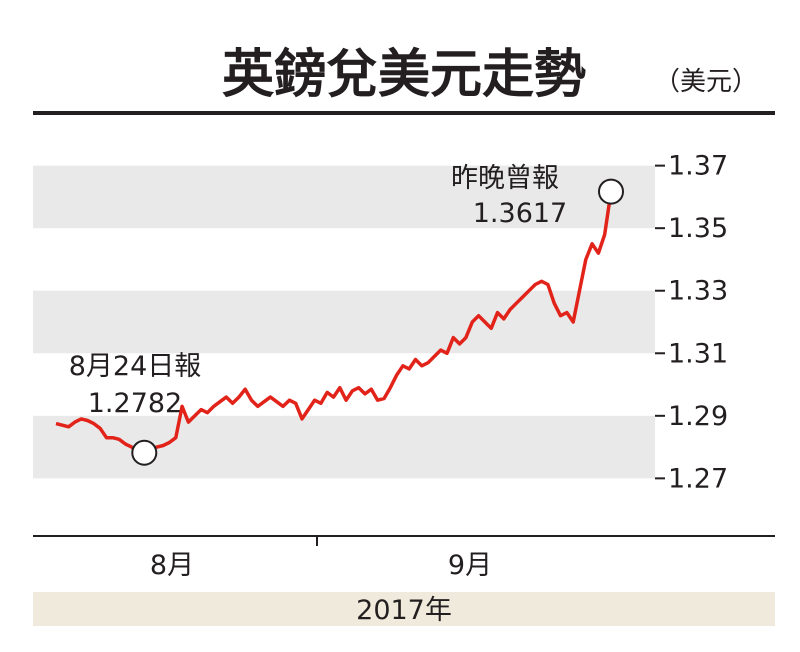 Image resolution: width=800 pixels, height=652 pixels. I want to click on year-band, so click(404, 609).